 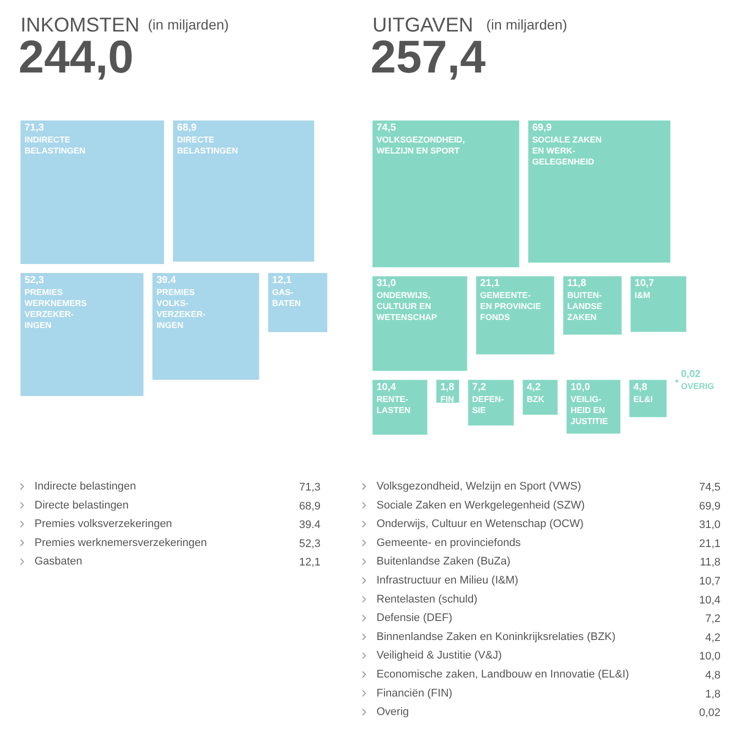 I want to click on category-label: Volksgezondheid, Welzijn en Sport (VWS), so click(x=479, y=486).